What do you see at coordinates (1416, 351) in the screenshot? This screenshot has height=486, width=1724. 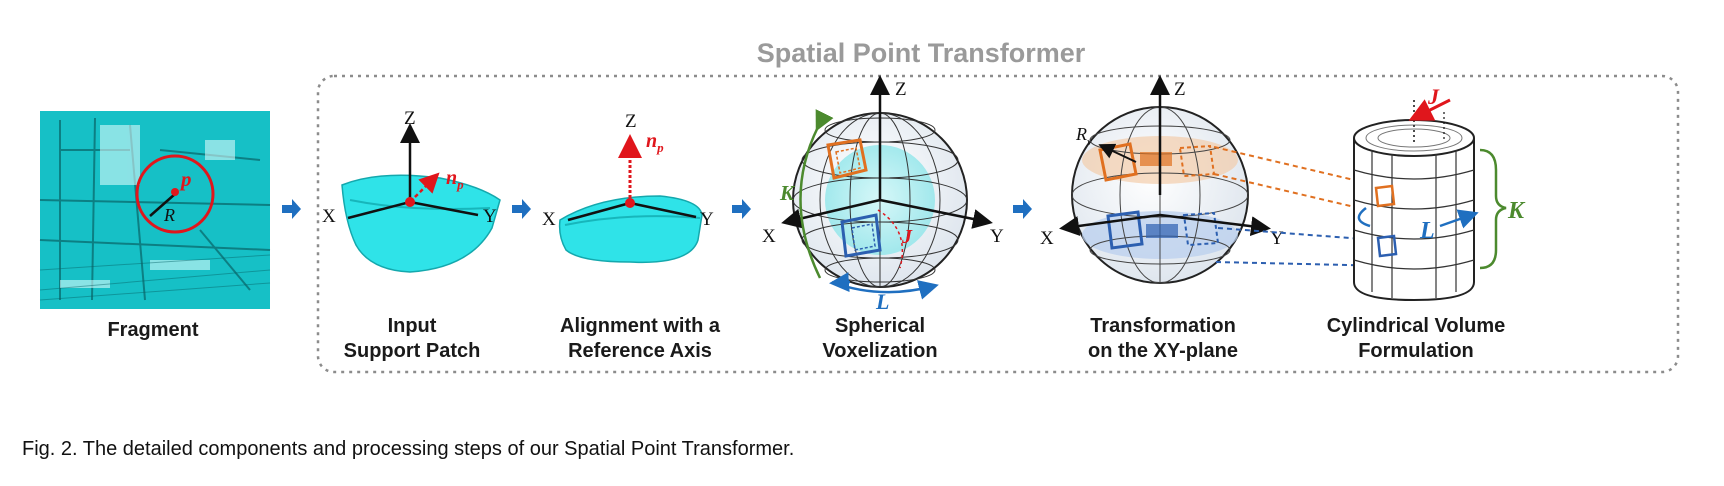 I see `stage-label-cylindrical-line2: Formulation` at bounding box center [1416, 351].